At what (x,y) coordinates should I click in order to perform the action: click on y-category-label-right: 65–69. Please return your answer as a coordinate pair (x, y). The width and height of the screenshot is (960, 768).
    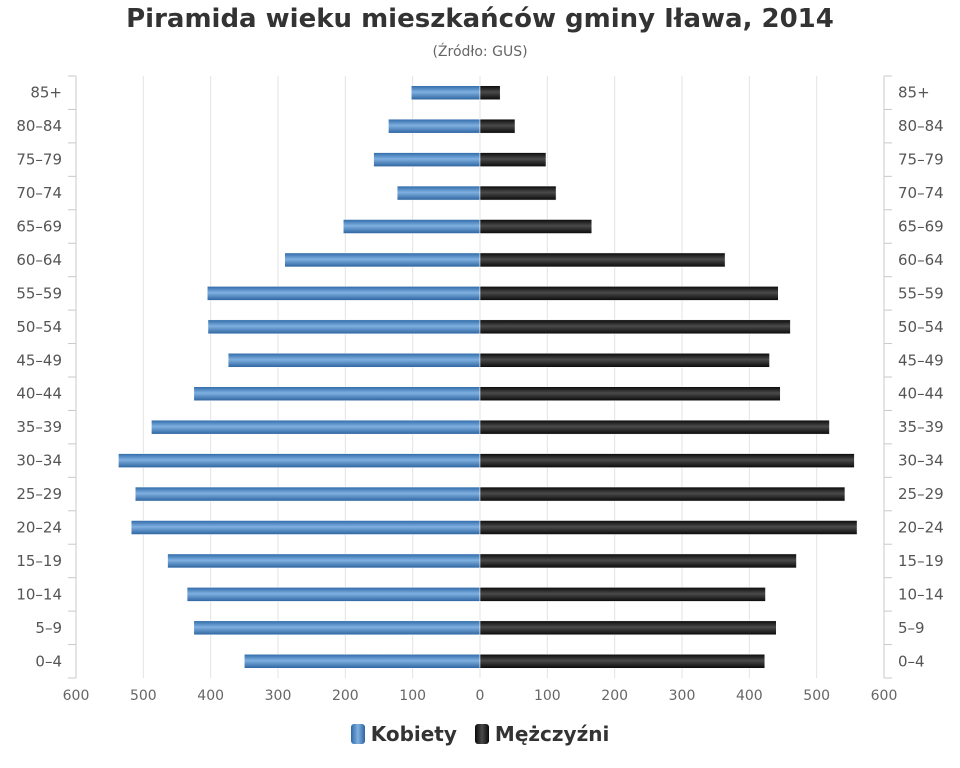
    Looking at the image, I should click on (921, 227).